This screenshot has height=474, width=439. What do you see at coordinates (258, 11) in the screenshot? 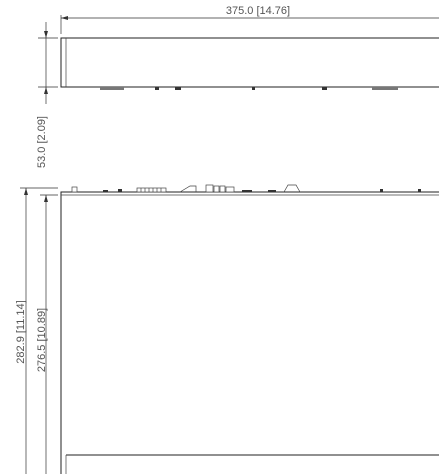
I see `width-dimension-label: 375.0 [14.76]` at bounding box center [258, 11].